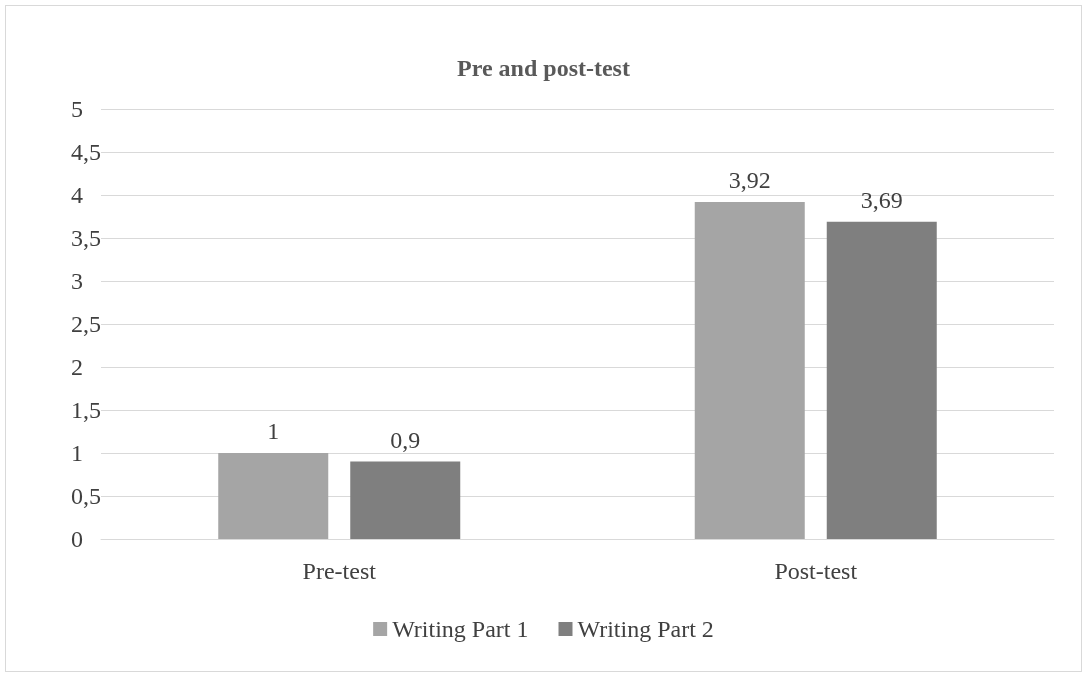 Image resolution: width=1087 pixels, height=677 pixels. Describe the element at coordinates (881, 199) in the screenshot. I see `data-label: 3,69` at that location.